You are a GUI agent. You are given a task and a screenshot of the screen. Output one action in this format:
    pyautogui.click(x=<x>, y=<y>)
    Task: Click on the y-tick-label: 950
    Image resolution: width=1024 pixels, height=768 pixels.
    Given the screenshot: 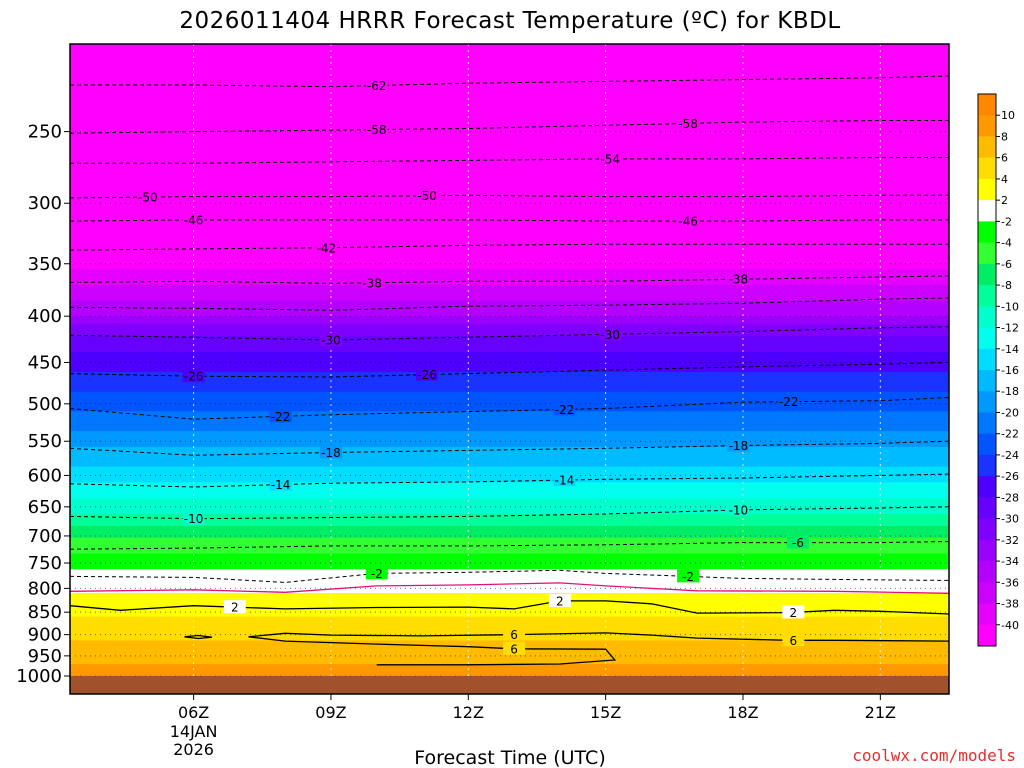 What is the action you would take?
    pyautogui.click(x=45, y=656)
    